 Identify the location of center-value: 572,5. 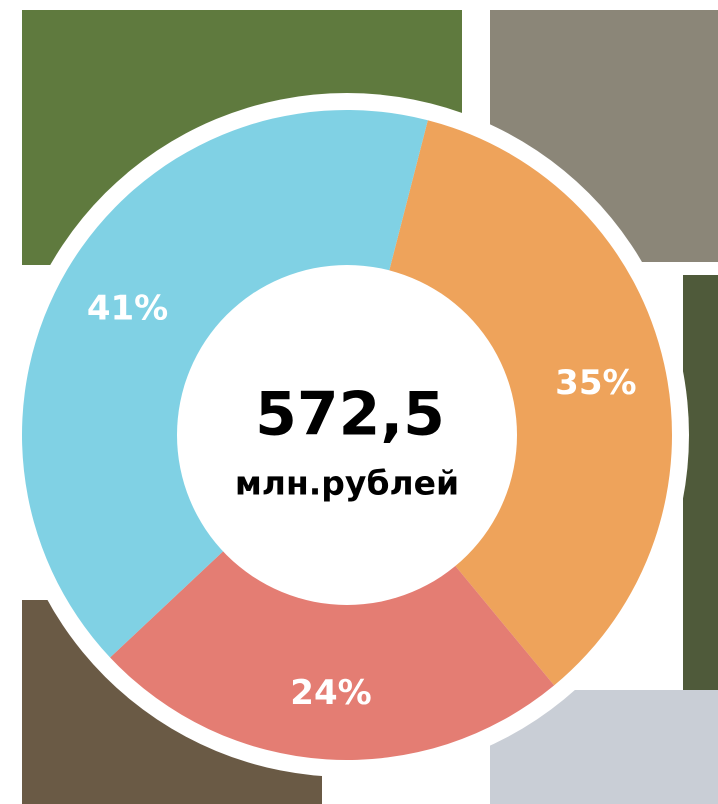
(350, 415).